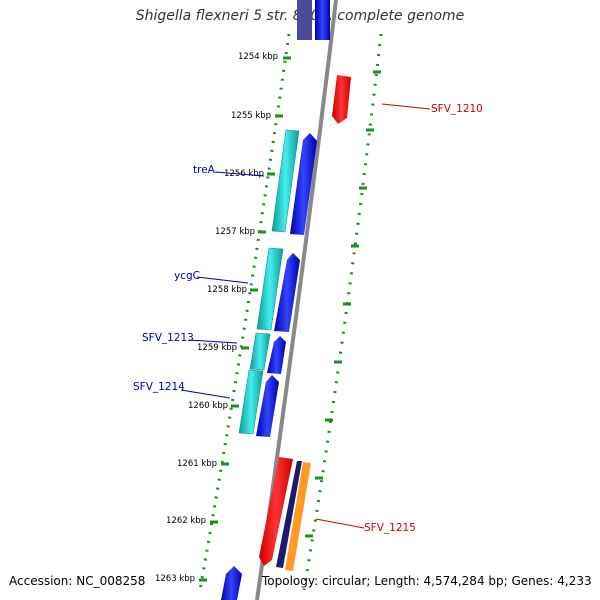  Describe the element at coordinates (231, 583) in the screenshot. I see `feature-partial-bottom-blue` at that location.